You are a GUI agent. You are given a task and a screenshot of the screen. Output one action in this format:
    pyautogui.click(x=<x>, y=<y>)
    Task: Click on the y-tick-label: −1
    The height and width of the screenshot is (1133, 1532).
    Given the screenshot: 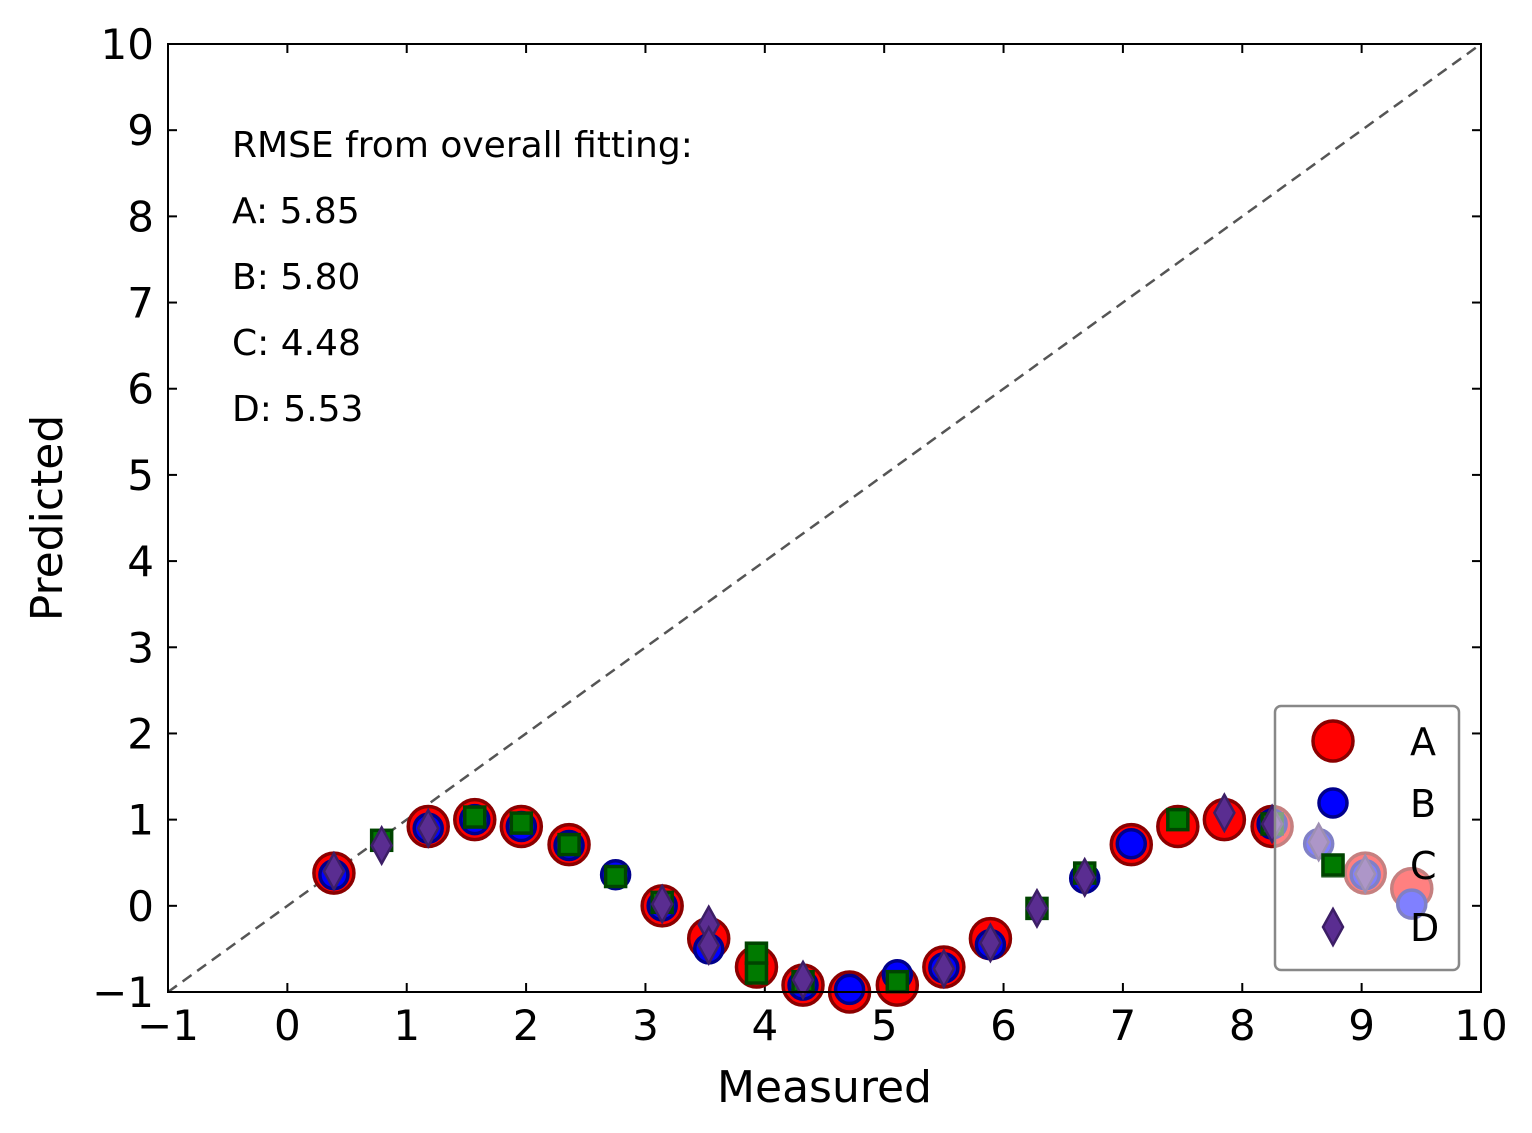 What is the action you would take?
    pyautogui.click(x=123, y=992)
    